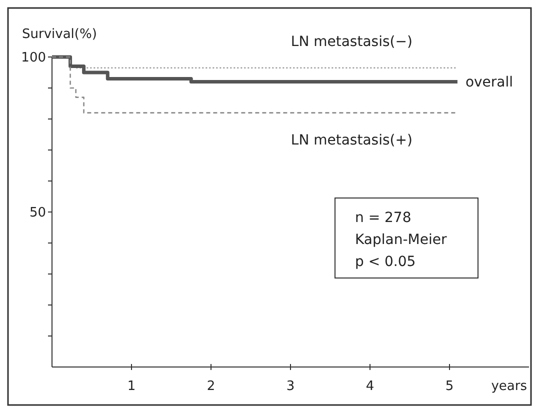 The width and height of the screenshot is (539, 413). I want to click on annotation: p < 0.05, so click(385, 262).